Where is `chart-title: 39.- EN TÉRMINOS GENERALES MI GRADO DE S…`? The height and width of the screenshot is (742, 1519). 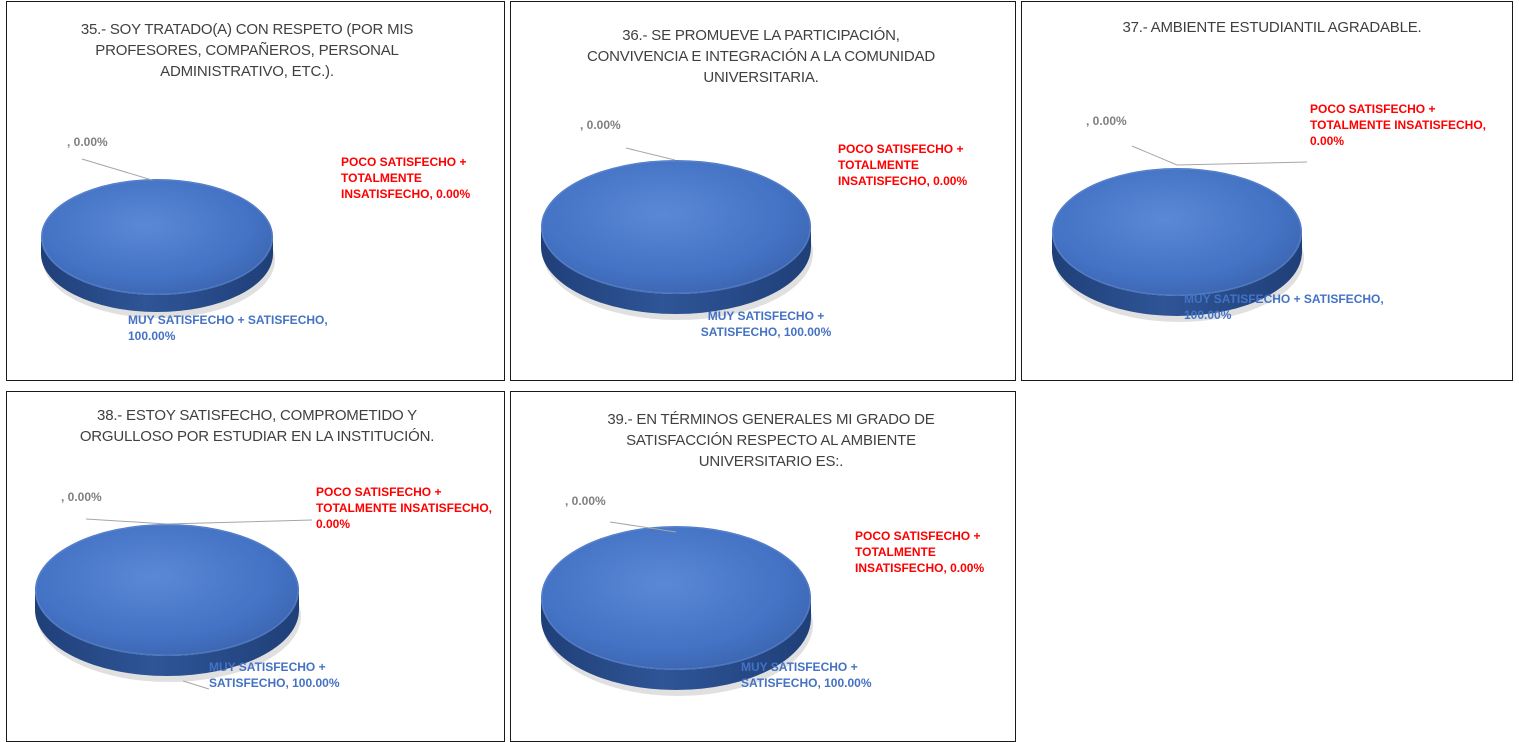 chart-title: 39.- EN TÉRMINOS GENERALES MI GRADO DE S… is located at coordinates (771, 440).